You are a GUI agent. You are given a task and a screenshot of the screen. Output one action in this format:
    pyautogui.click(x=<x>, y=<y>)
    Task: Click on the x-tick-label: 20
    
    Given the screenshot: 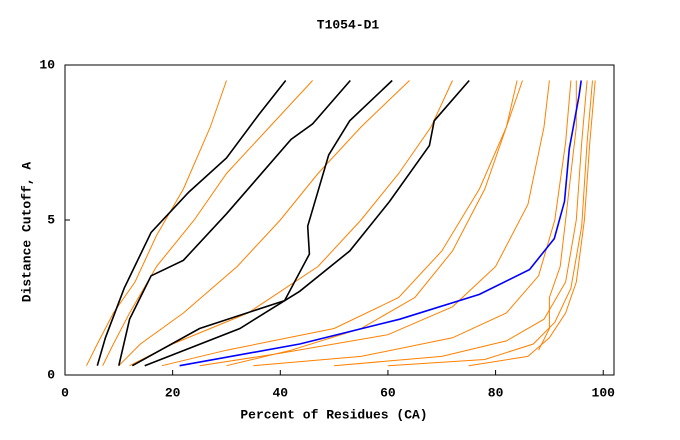 What is the action you would take?
    pyautogui.click(x=173, y=392)
    